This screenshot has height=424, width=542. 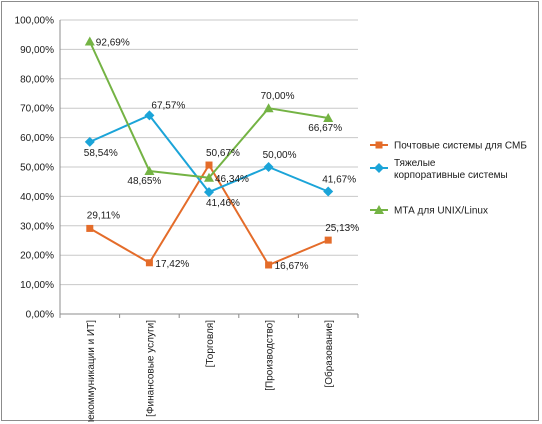 I want to click on y-tick-label: 80,00%, so click(x=37, y=79).